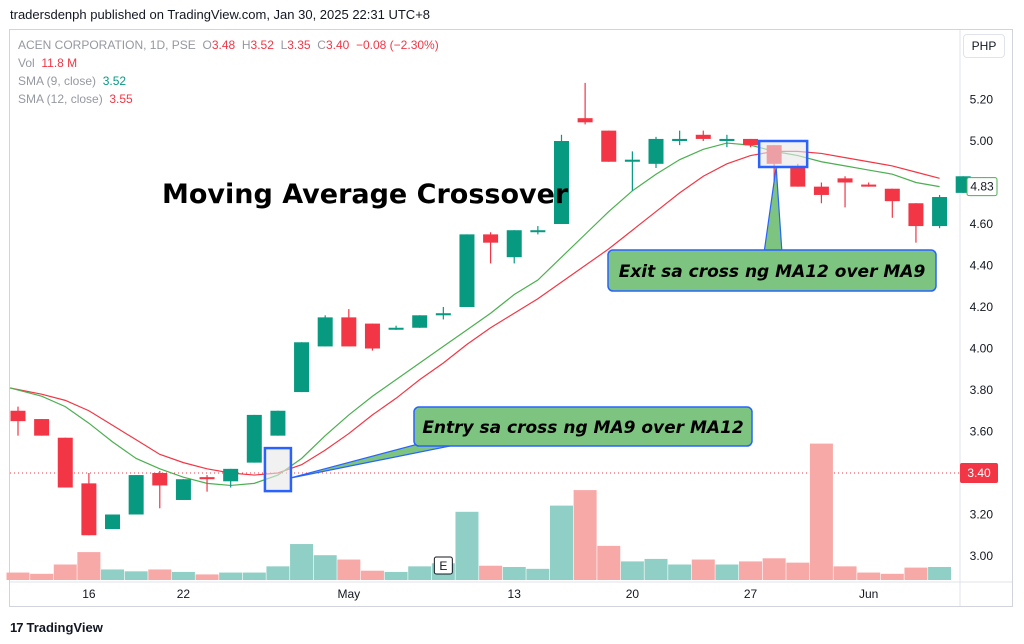 The image size is (1024, 644). Describe the element at coordinates (979, 473) in the screenshot. I see `last-price-badge` at that location.